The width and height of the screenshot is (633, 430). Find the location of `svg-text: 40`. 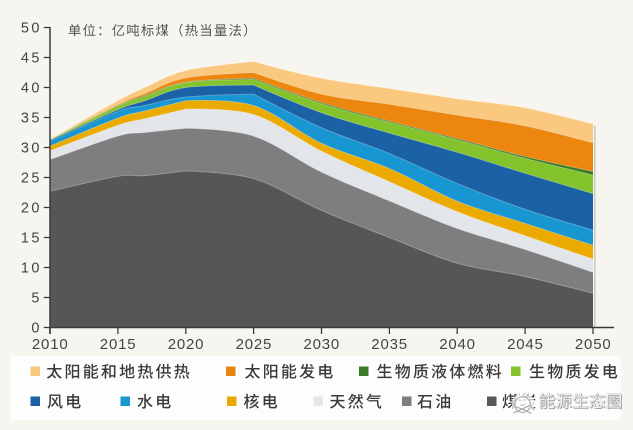

svg-text: 40 is located at coordinates (31, 89).